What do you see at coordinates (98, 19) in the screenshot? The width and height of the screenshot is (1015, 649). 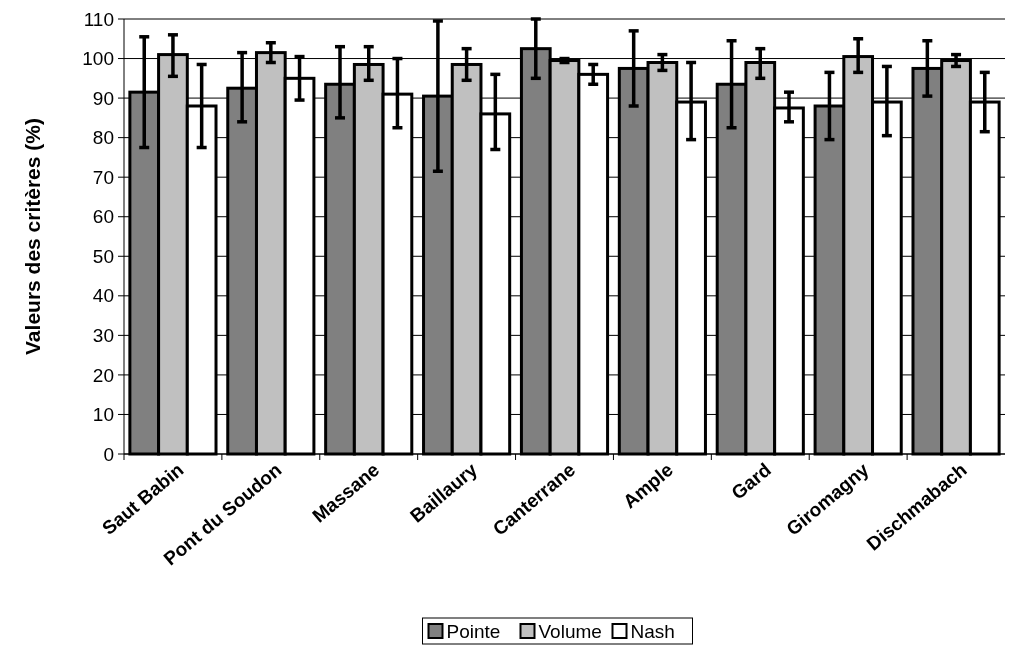 I see `y-tick-label: 110` at bounding box center [98, 19].